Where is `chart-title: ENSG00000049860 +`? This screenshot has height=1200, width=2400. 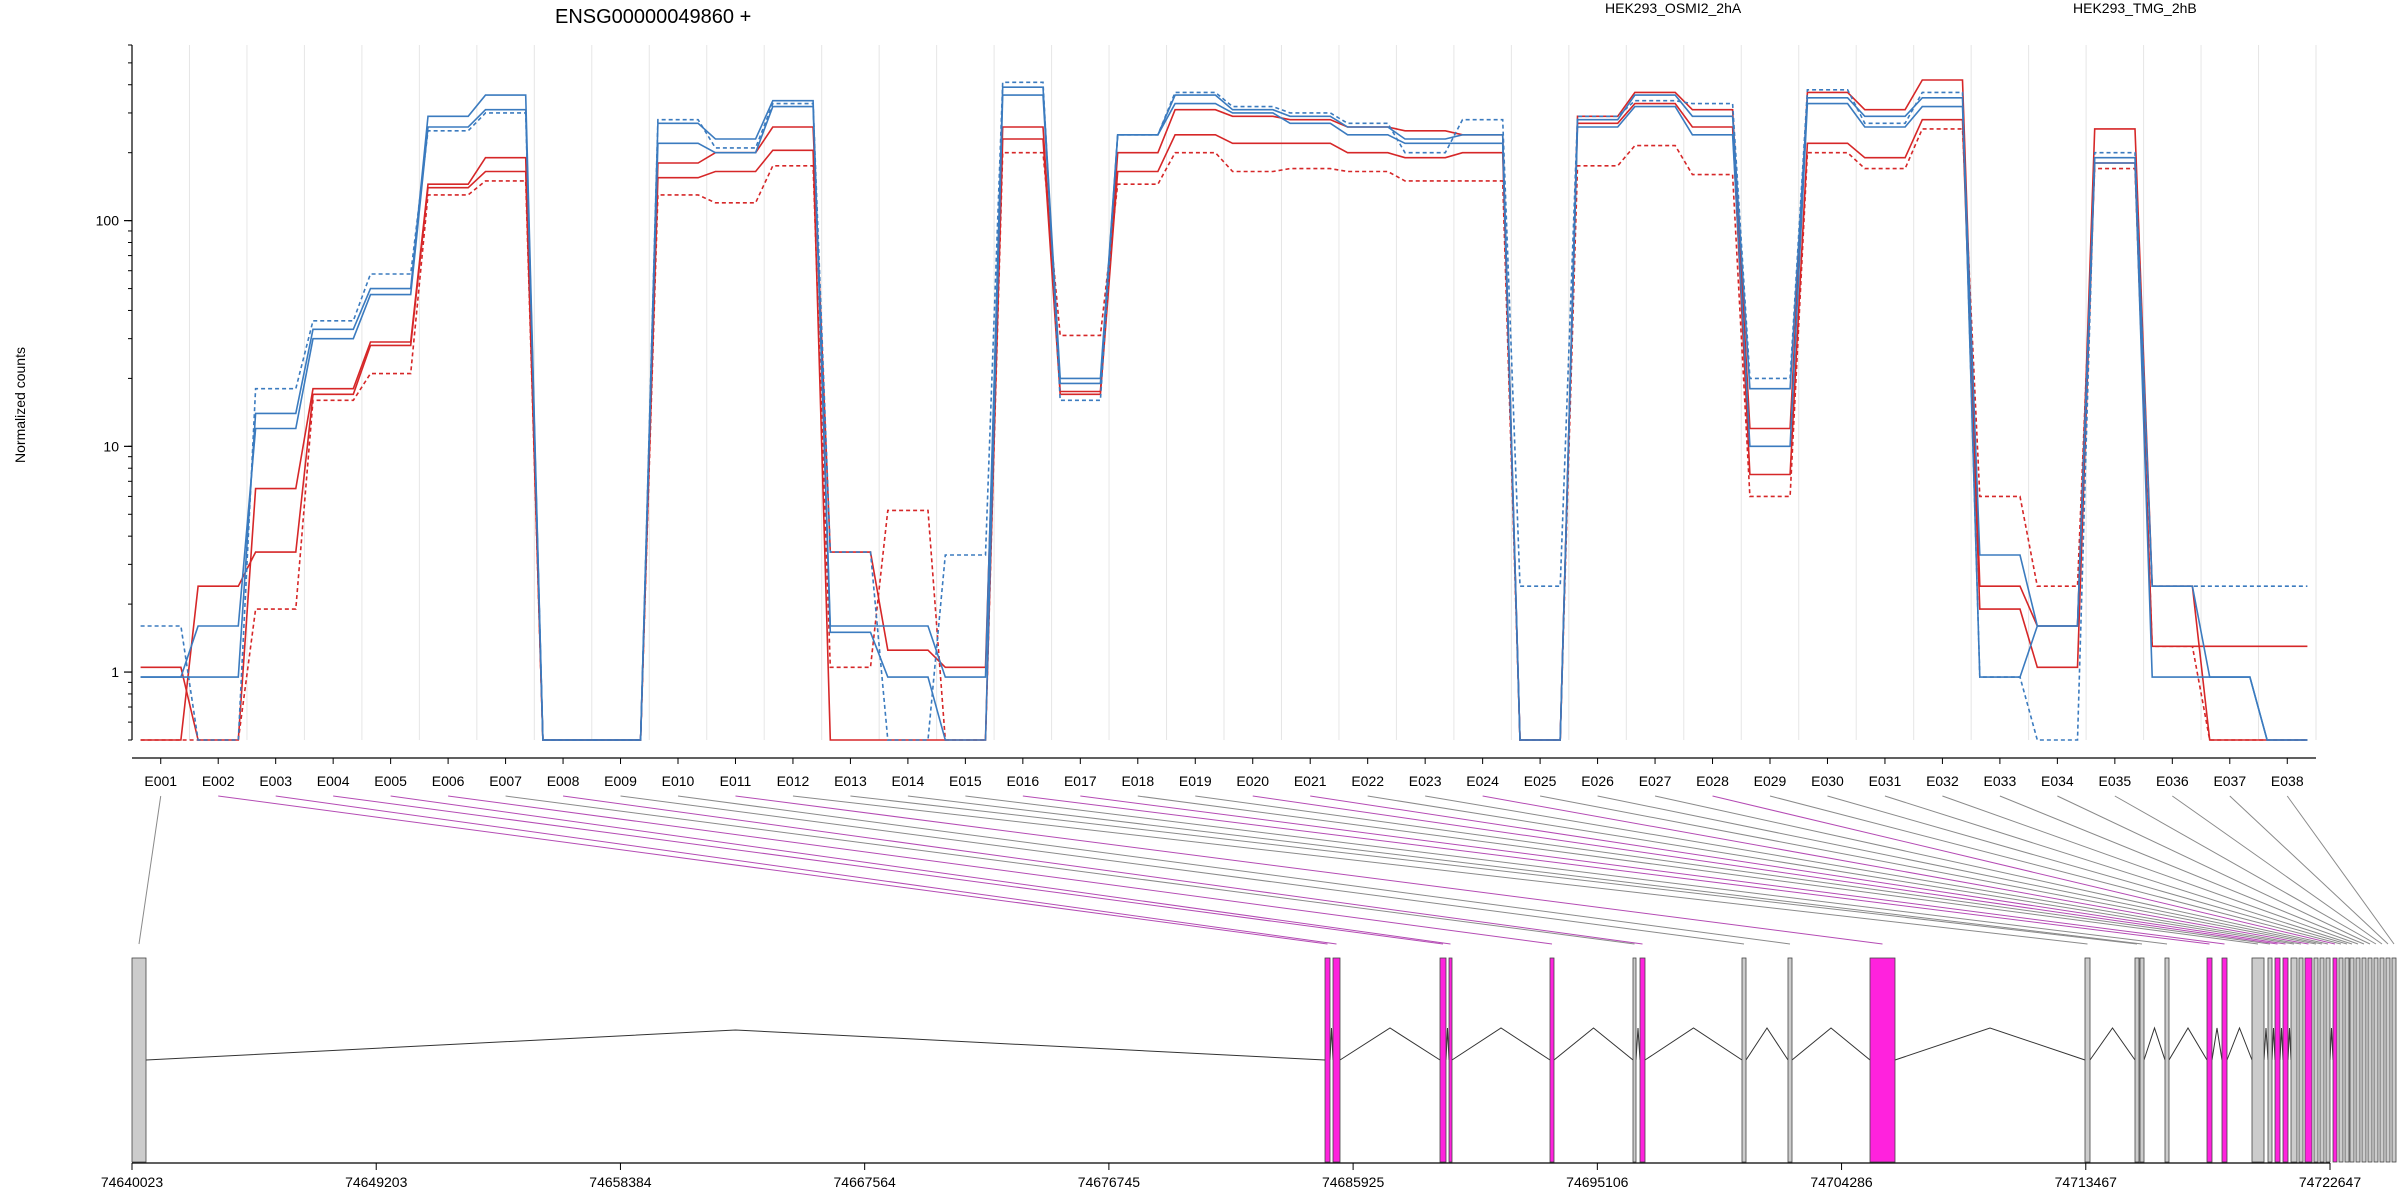 chart-title: ENSG00000049860 + is located at coordinates (653, 17).